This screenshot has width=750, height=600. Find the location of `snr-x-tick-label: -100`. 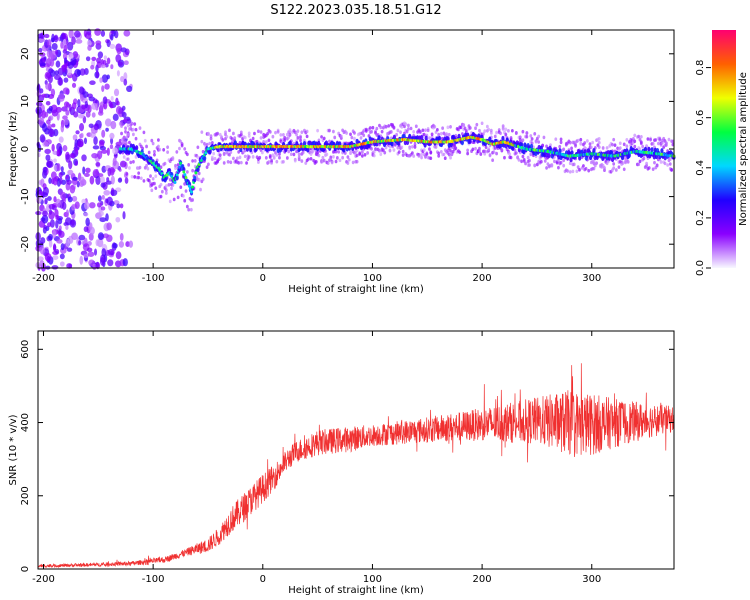

snr-x-tick-label: -100 is located at coordinates (153, 579).